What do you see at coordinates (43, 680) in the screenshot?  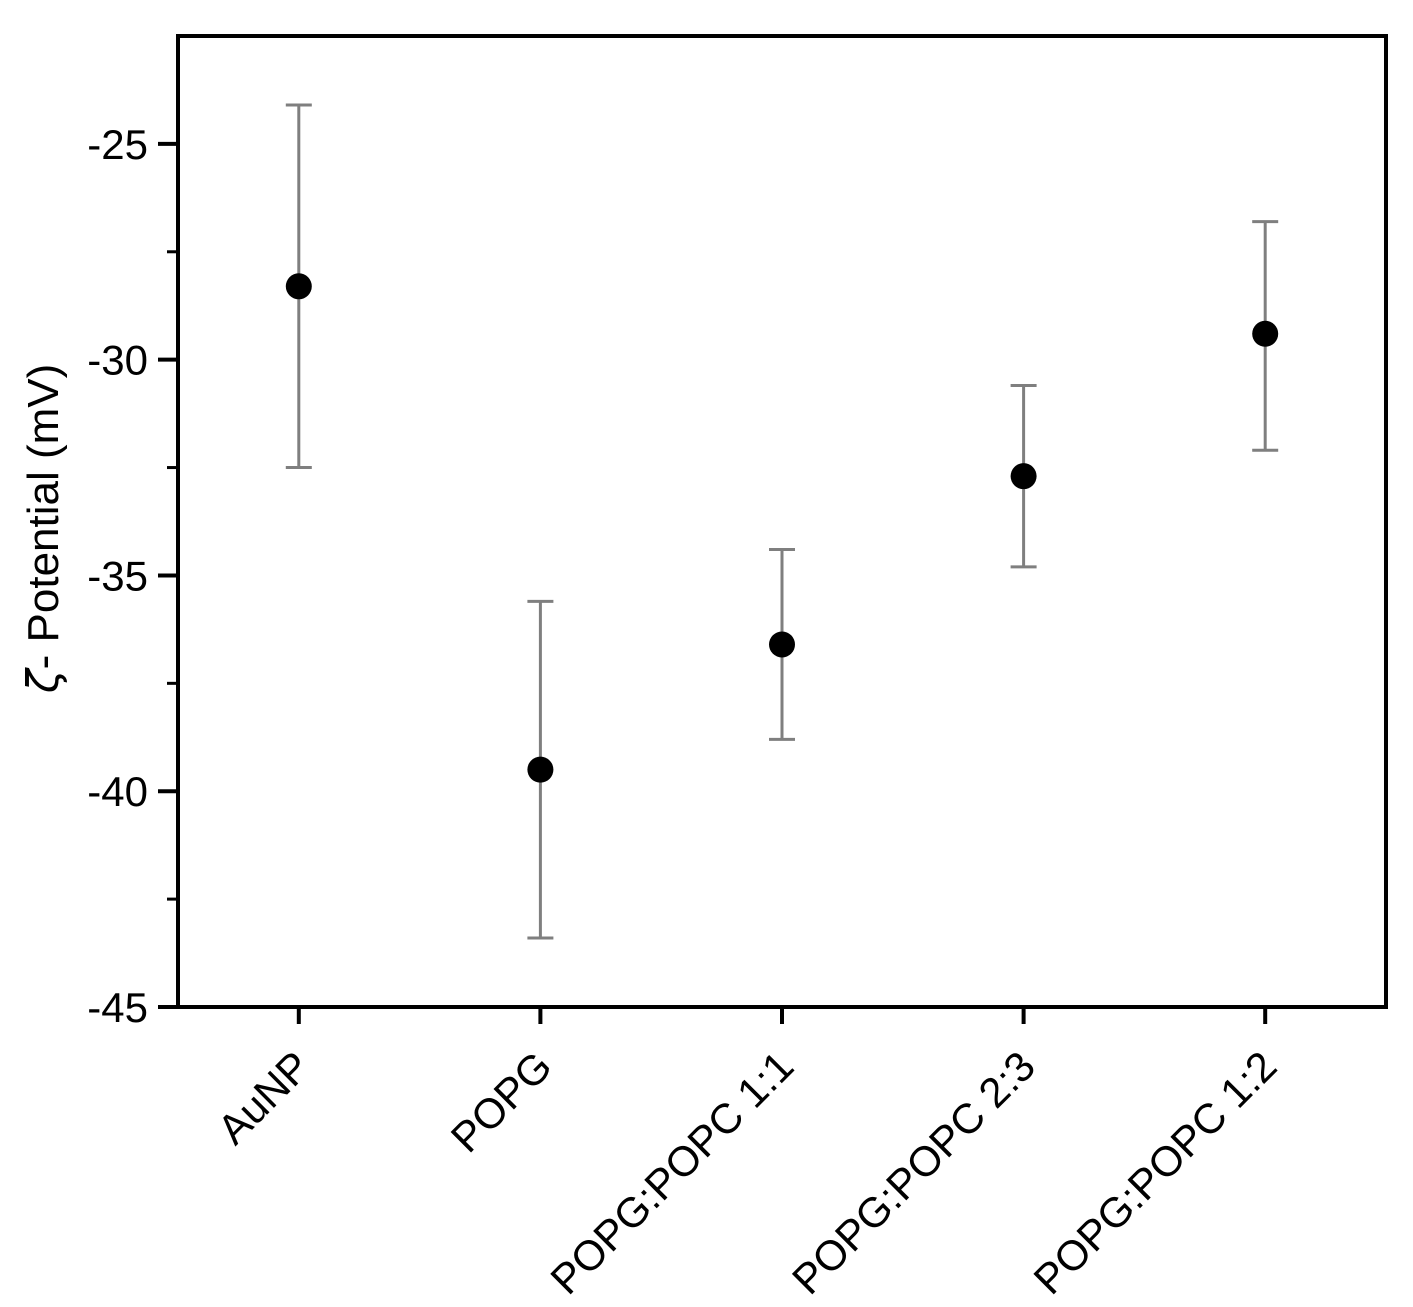 I see `zeta-symbol: ζ` at bounding box center [43, 680].